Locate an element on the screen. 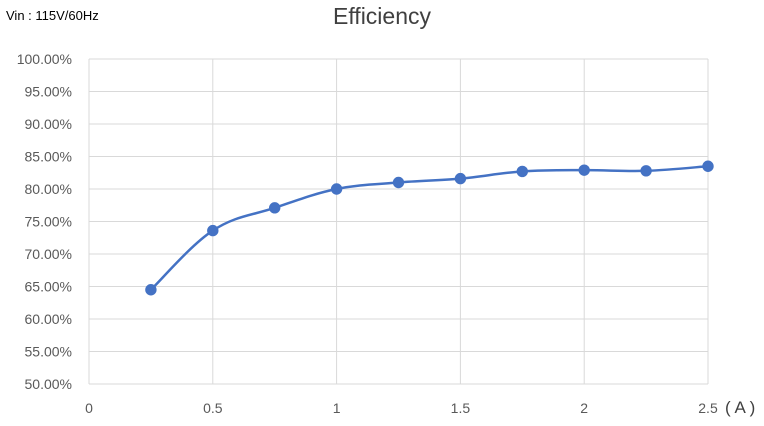 Image resolution: width=764 pixels, height=426 pixels. y-tick-label: 85.00% is located at coordinates (48, 157).